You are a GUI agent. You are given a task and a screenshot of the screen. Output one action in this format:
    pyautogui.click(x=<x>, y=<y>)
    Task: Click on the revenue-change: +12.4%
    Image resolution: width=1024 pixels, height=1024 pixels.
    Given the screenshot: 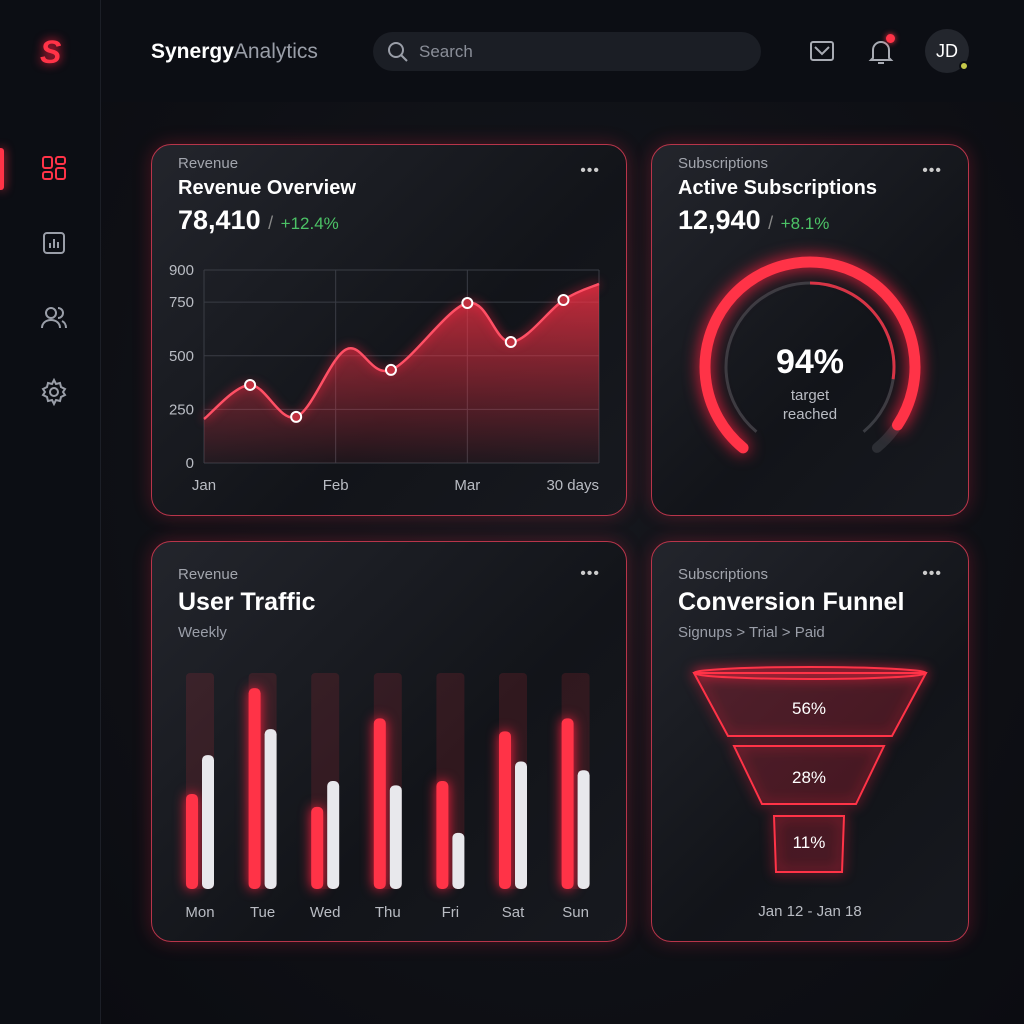 What is the action you would take?
    pyautogui.click(x=309, y=223)
    